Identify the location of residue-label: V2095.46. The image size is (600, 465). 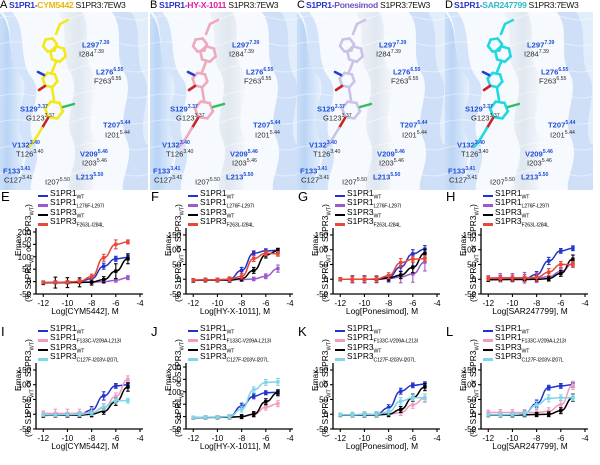
(94, 153).